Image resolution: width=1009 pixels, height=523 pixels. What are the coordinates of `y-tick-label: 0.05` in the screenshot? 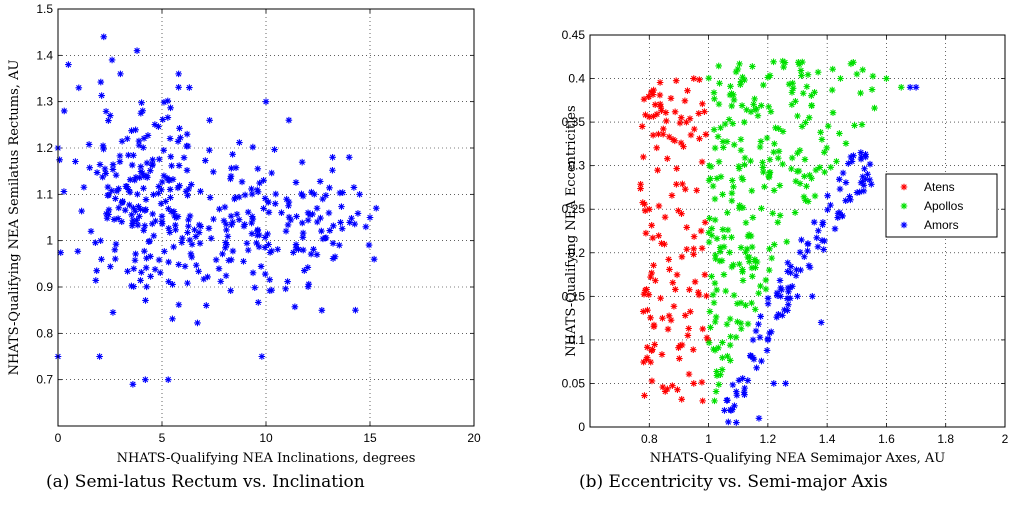 It's located at (574, 383).